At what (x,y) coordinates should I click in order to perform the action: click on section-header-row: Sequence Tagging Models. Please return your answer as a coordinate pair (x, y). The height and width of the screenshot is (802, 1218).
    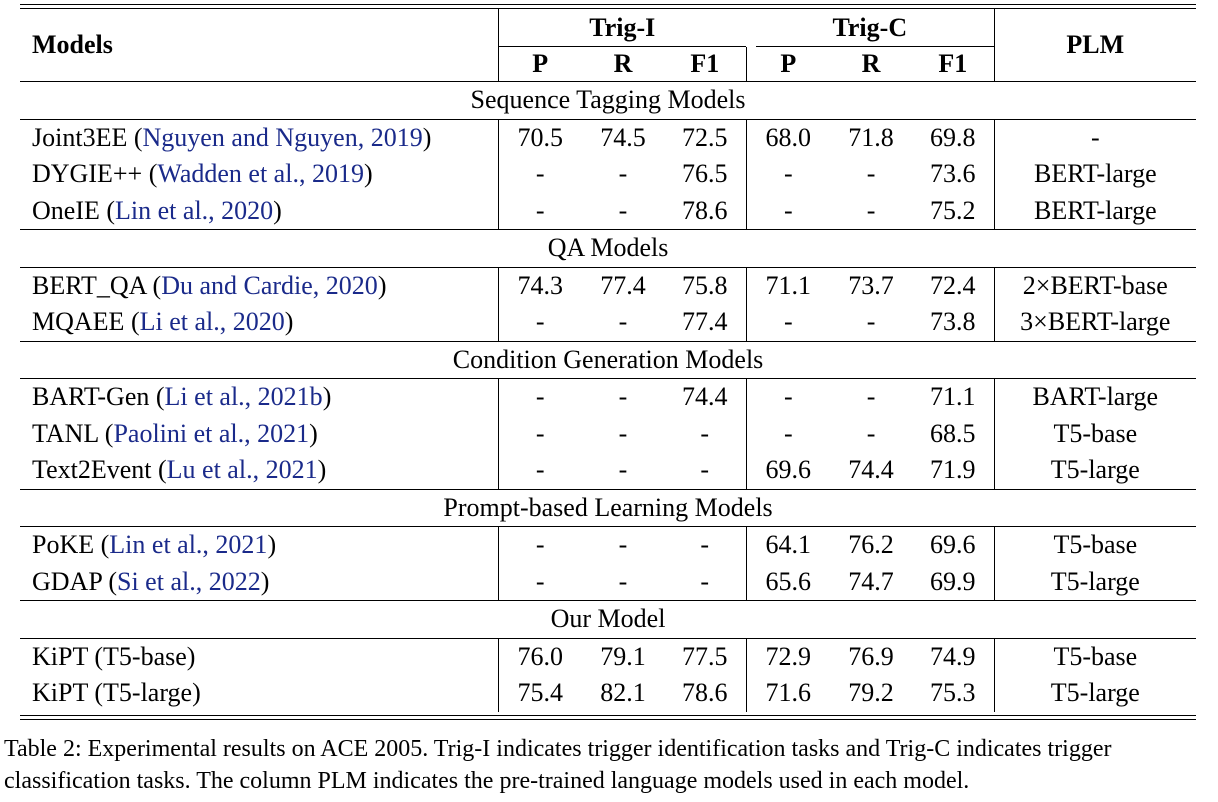
    Looking at the image, I should click on (608, 100).